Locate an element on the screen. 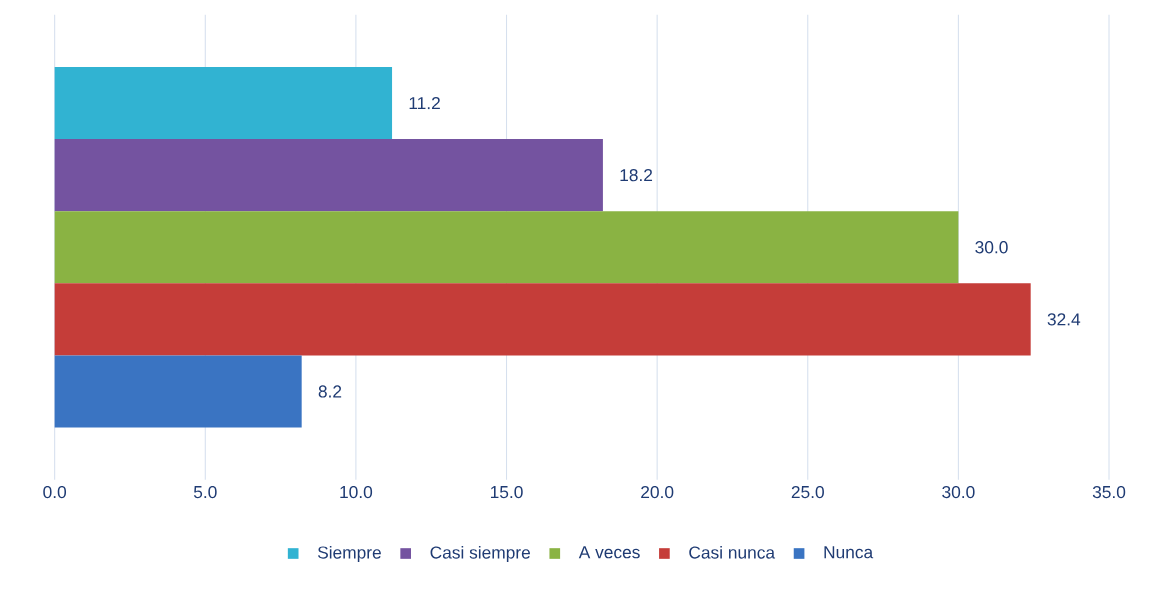 The image size is (1149, 589). data-label: 18.2 is located at coordinates (636, 175).